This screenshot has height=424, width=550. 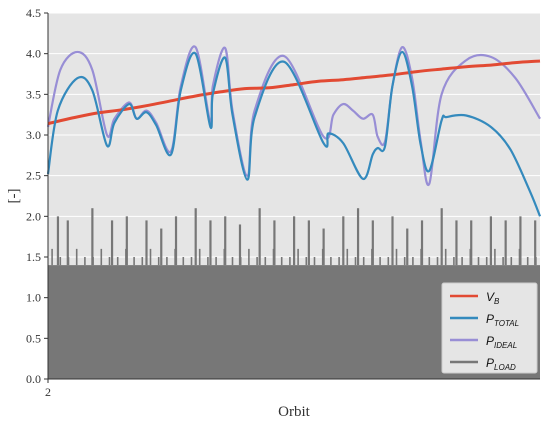 What do you see at coordinates (33, 338) in the screenshot?
I see `y-tick-label: 0.5` at bounding box center [33, 338].